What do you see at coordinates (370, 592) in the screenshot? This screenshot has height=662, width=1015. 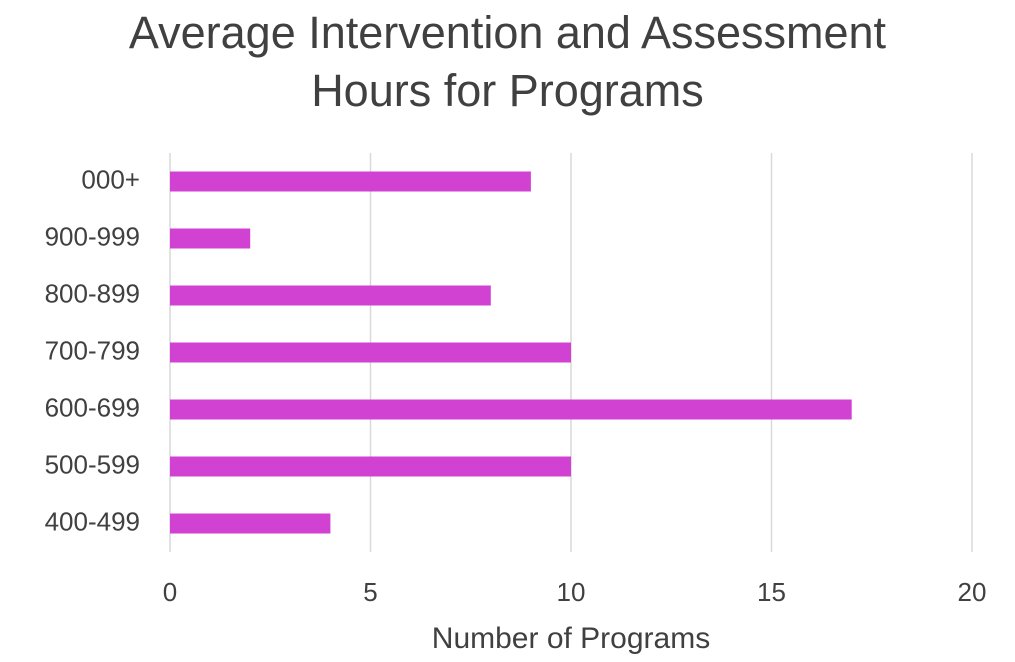 I see `x-tick-label: 5` at bounding box center [370, 592].